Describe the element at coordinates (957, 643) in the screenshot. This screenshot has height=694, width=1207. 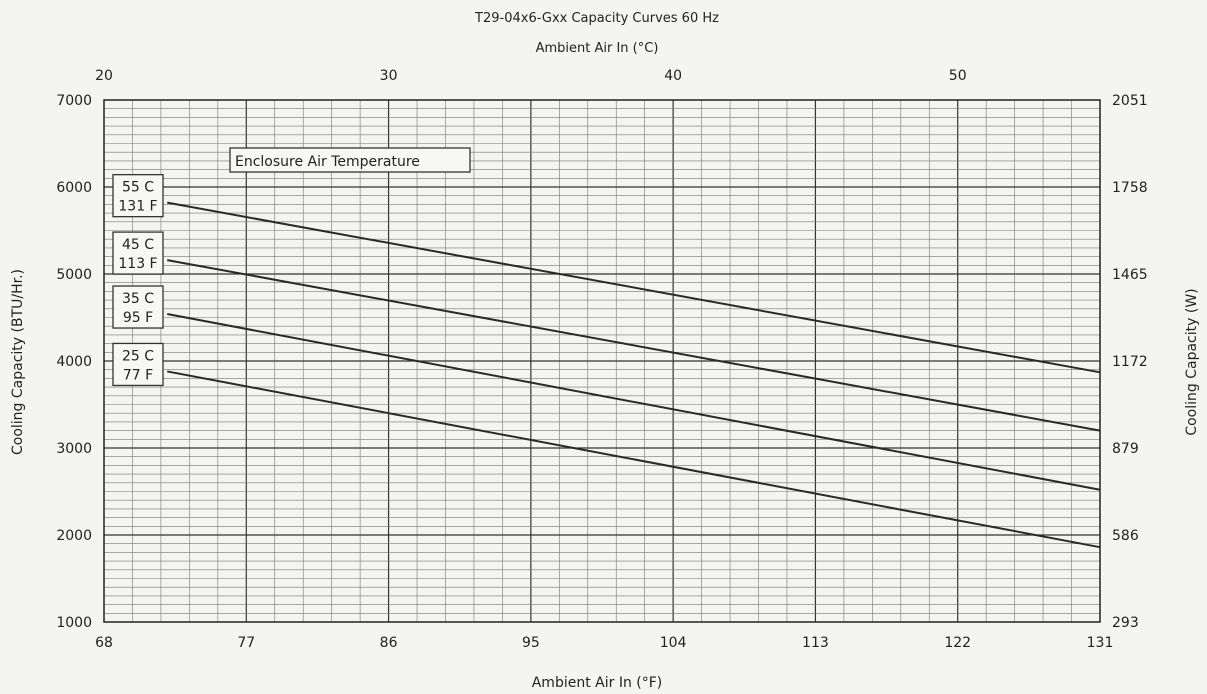
I see `x-tick-label: 122` at that location.